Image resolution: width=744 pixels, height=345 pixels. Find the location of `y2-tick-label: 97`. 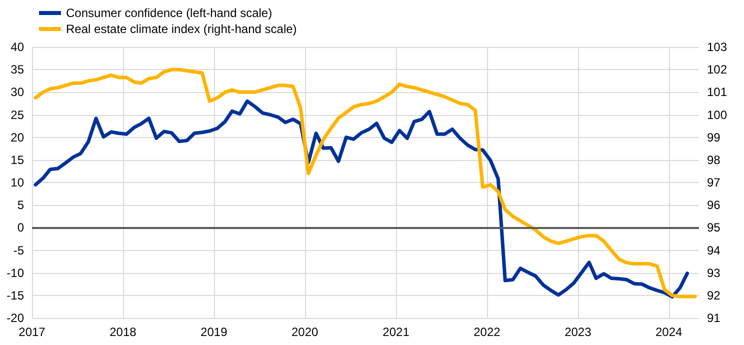

y2-tick-label: 97 is located at coordinates (714, 183).